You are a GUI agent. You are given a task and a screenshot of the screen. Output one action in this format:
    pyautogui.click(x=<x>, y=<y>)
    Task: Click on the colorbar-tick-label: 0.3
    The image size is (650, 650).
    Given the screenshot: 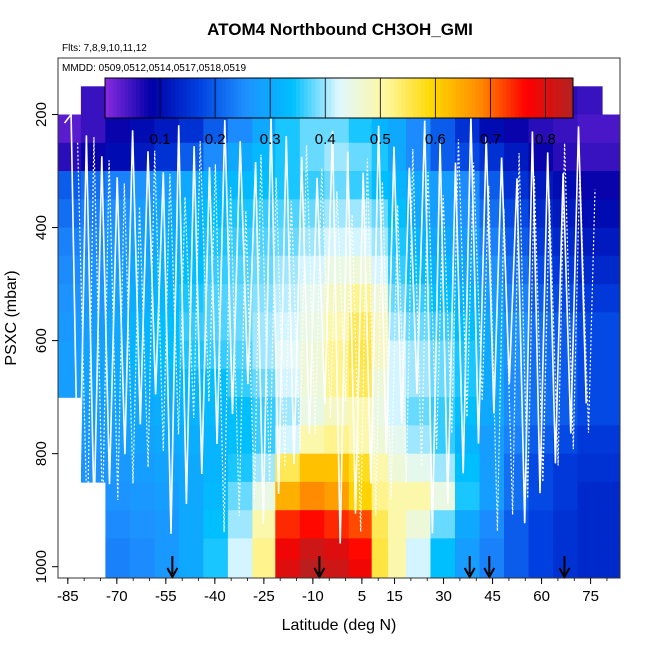 What is the action you would take?
    pyautogui.click(x=270, y=139)
    